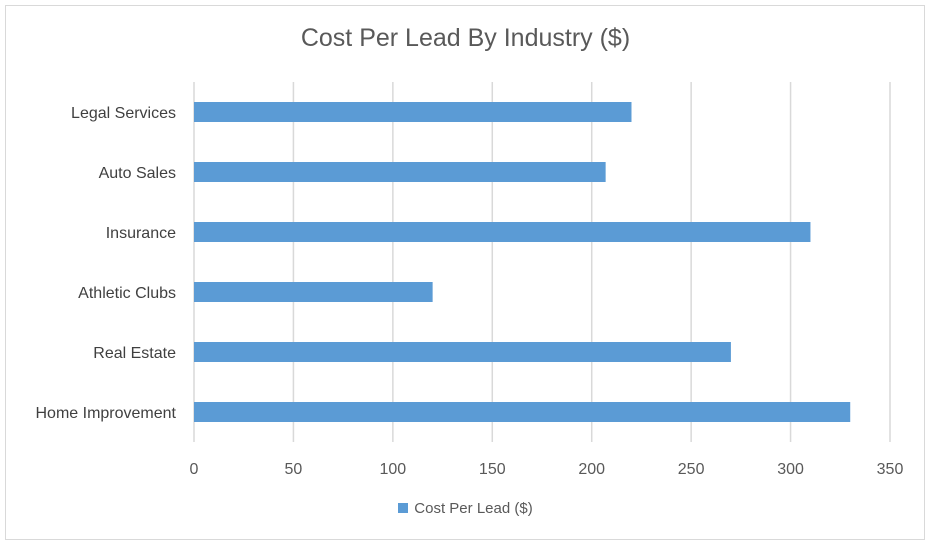  What do you see at coordinates (123, 113) in the screenshot?
I see `y-category-label: Legal Services` at bounding box center [123, 113].